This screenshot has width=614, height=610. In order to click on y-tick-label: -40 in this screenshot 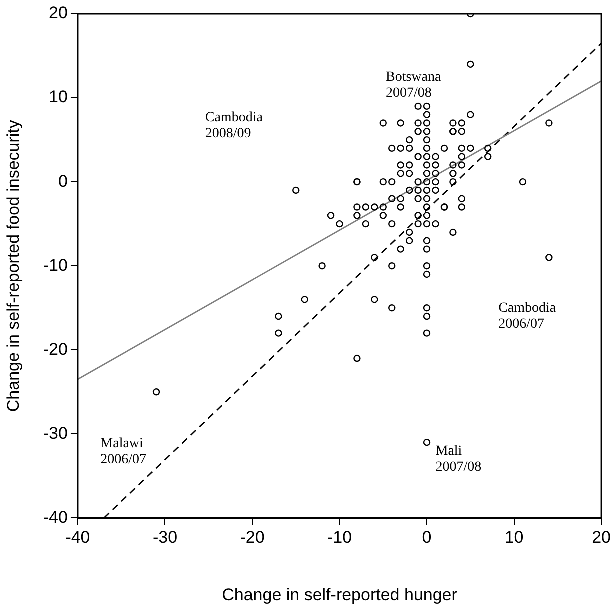, I will do `click(55, 517)`.